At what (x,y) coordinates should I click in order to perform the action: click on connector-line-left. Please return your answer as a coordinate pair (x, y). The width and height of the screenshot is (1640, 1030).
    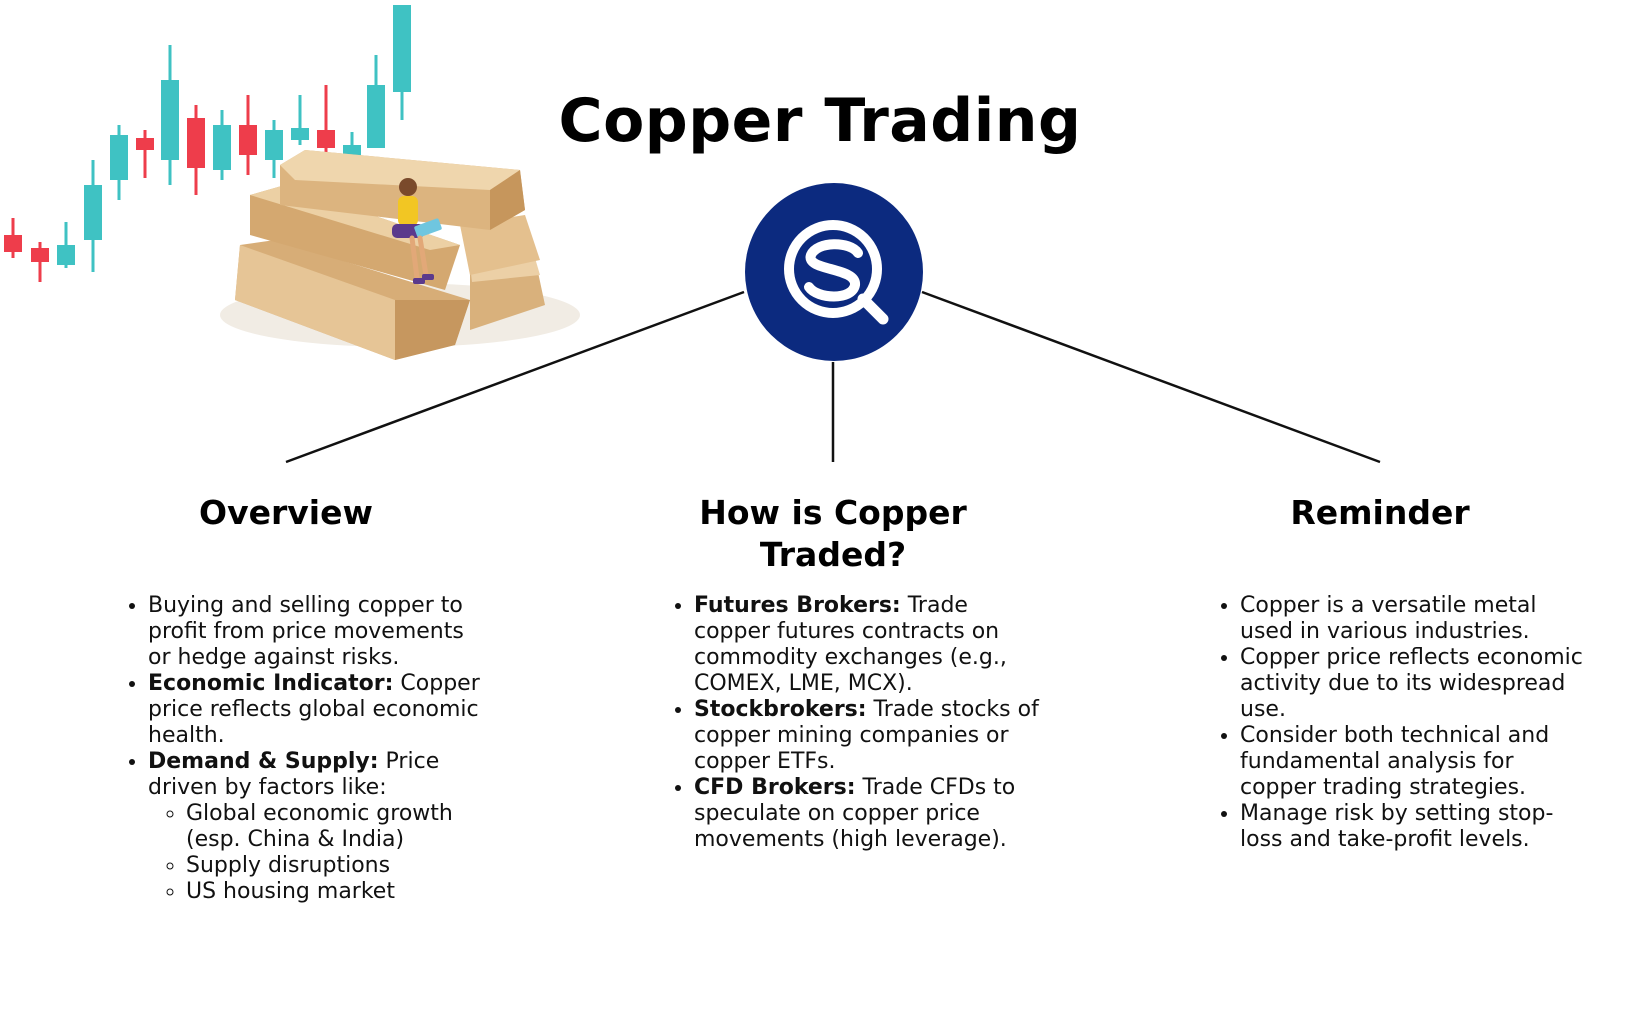
    Looking at the image, I should click on (515, 377).